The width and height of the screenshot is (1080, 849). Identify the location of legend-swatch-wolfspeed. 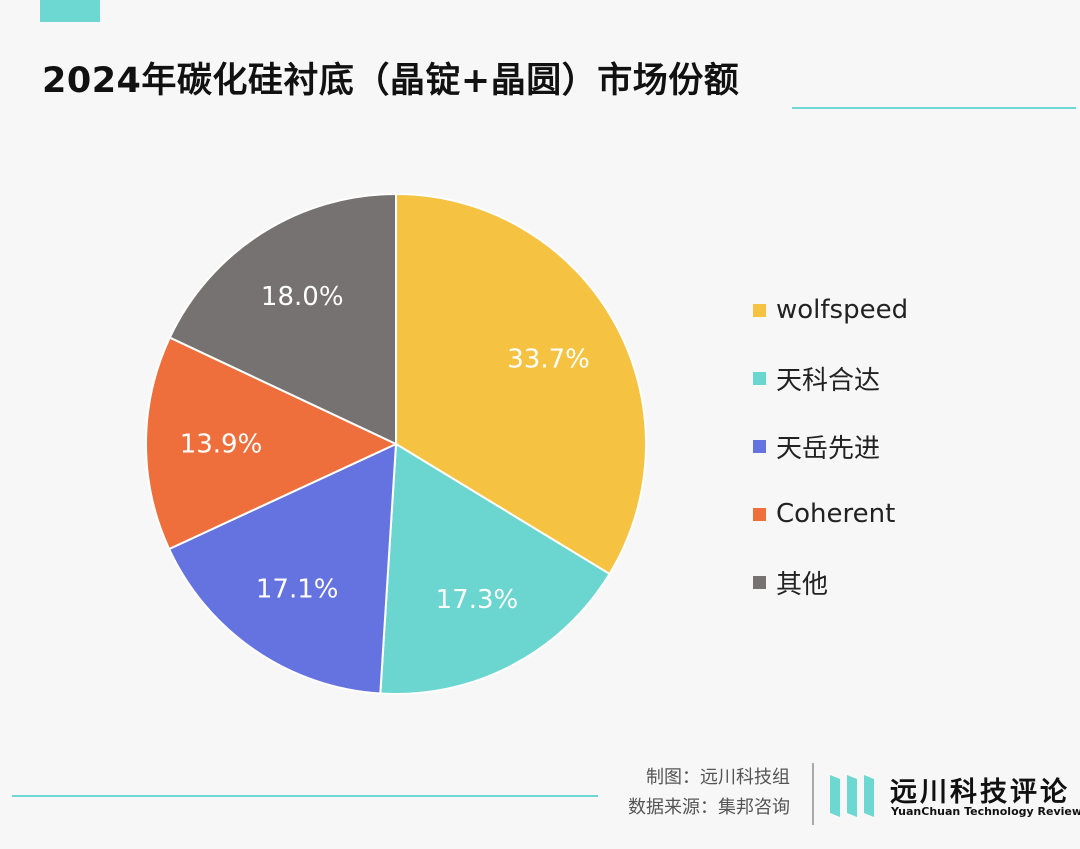
(759, 310).